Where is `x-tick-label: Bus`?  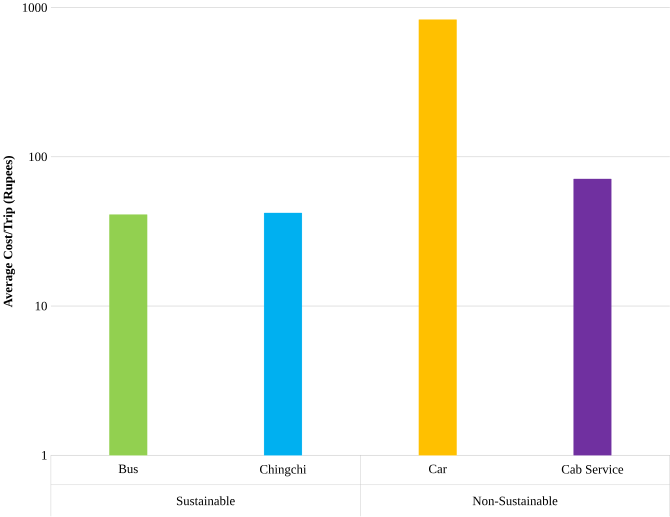
x-tick-label: Bus is located at coordinates (128, 469).